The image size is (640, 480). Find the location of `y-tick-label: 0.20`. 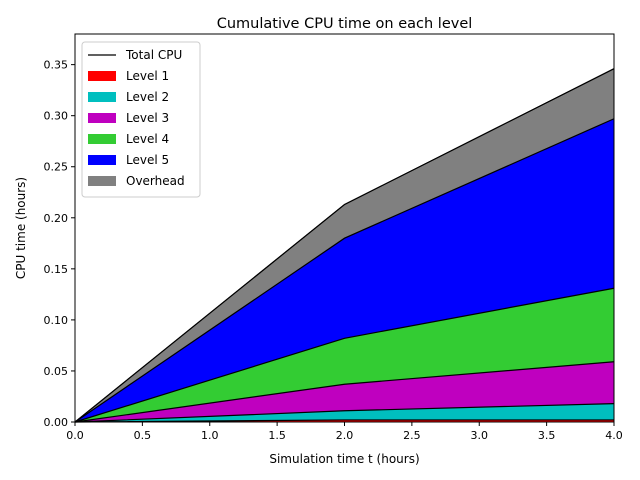

y-tick-label: 0.20 is located at coordinates (56, 218).